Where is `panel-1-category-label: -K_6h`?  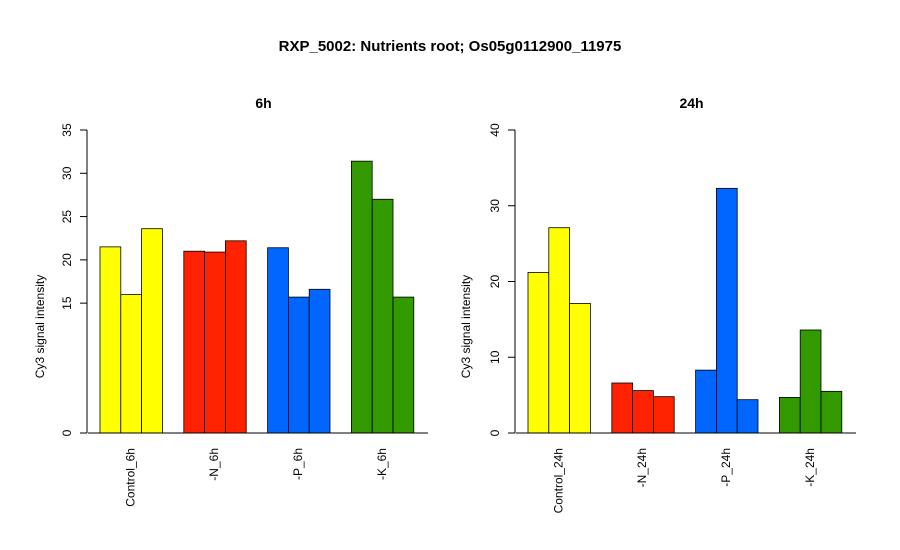
panel-1-category-label: -K_6h is located at coordinates (382, 464).